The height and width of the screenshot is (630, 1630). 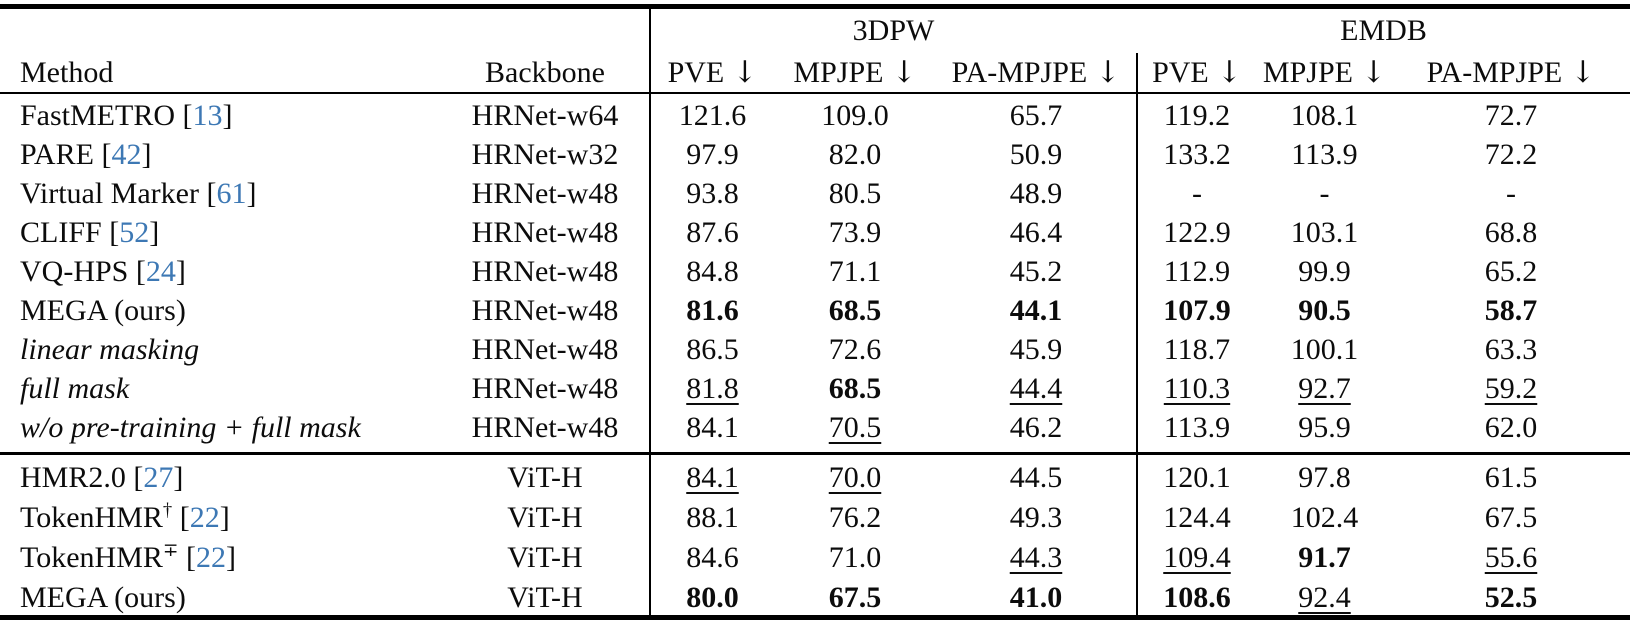 I want to click on citation-link: 24, so click(x=160, y=271).